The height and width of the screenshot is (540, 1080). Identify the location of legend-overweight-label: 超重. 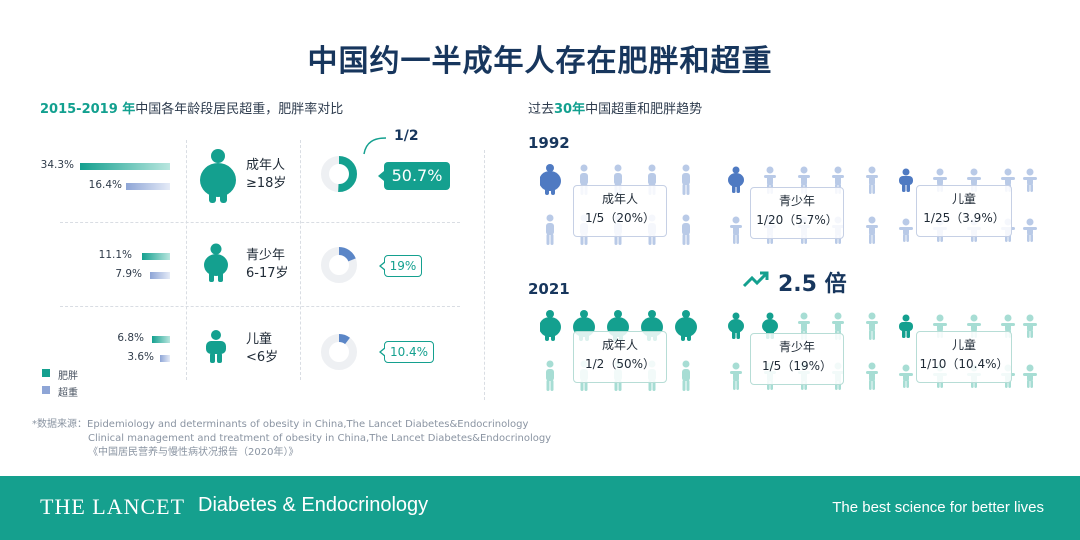
(68, 393).